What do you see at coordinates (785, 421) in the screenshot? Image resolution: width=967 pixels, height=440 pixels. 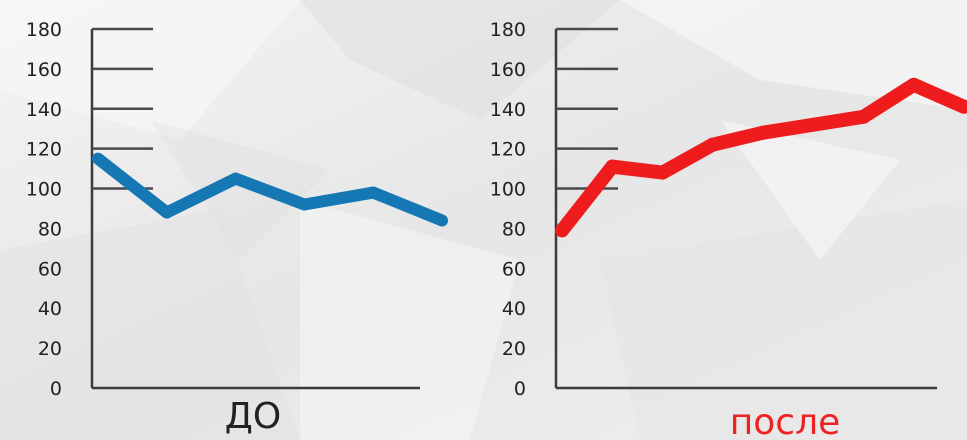 I see `chart-caption: после` at bounding box center [785, 421].